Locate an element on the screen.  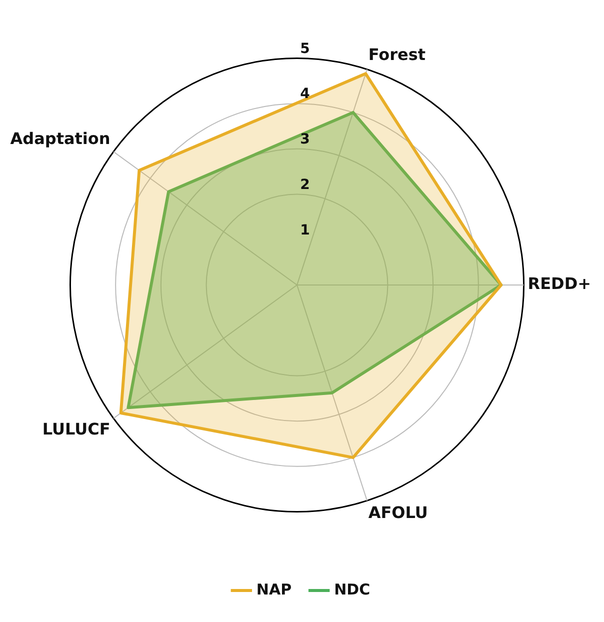
spoke-label: AFOLU is located at coordinates (398, 512).